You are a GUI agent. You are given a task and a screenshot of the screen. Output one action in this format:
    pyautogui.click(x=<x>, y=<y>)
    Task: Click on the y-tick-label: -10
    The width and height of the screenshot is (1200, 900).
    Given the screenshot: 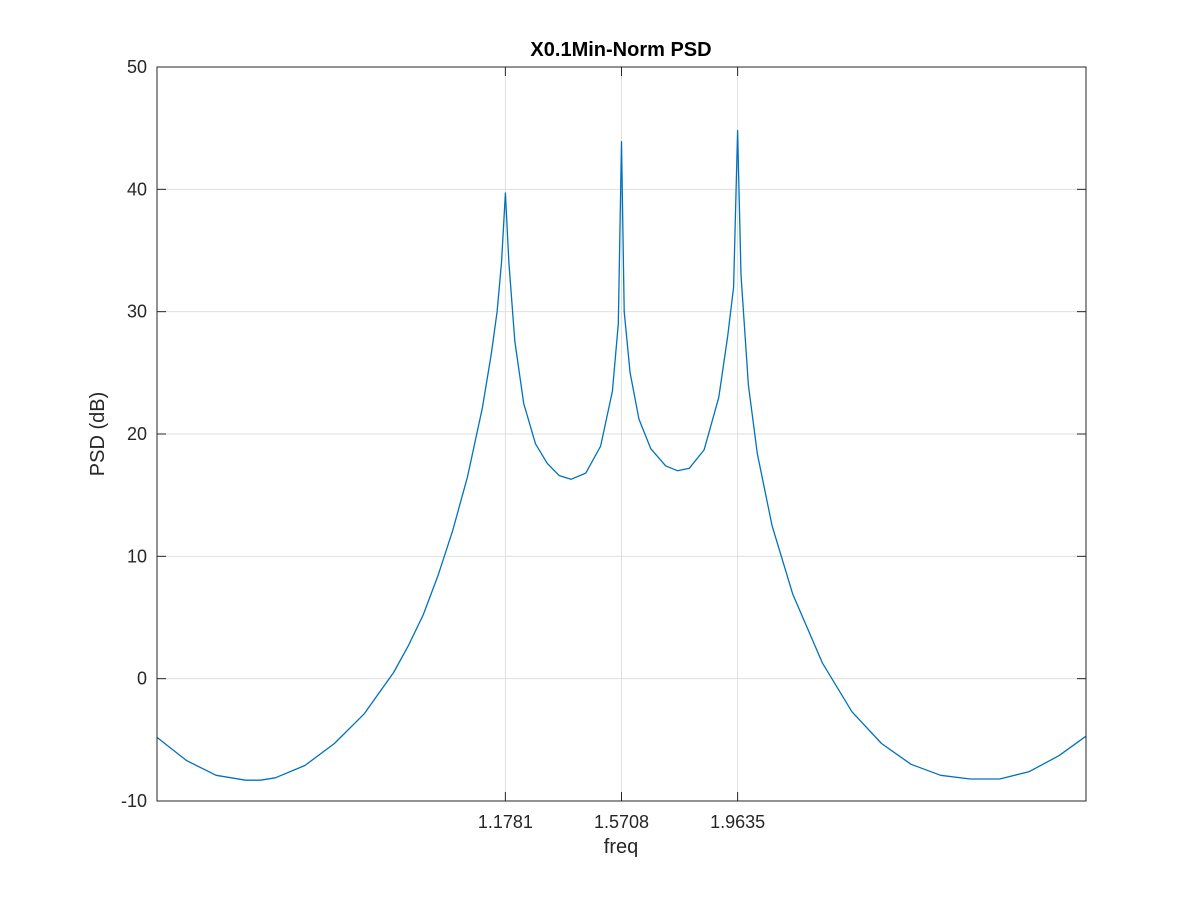 What is the action you would take?
    pyautogui.click(x=134, y=801)
    